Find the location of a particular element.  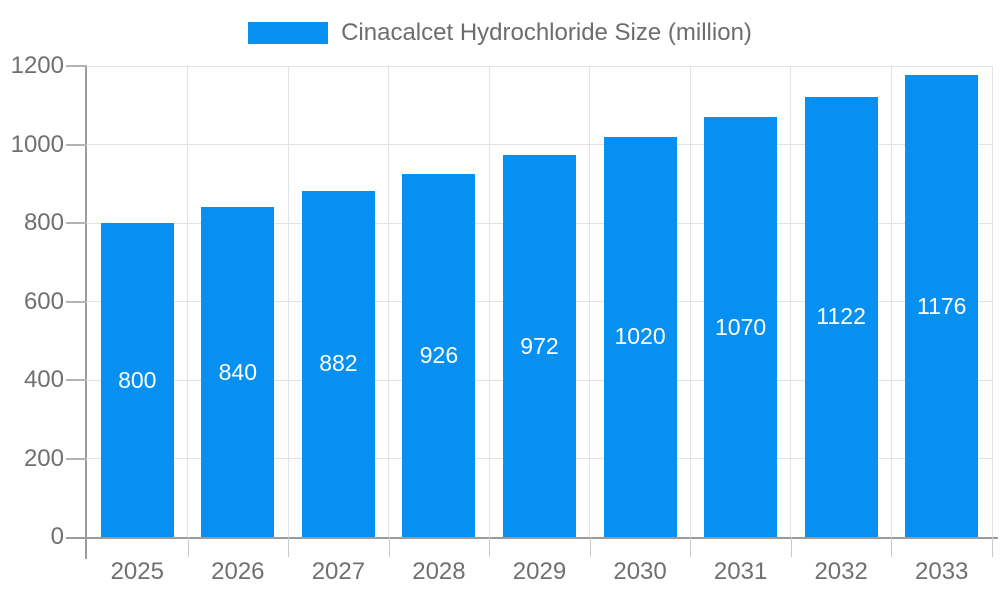

y-axis-tick-label: 0 is located at coordinates (57, 536).